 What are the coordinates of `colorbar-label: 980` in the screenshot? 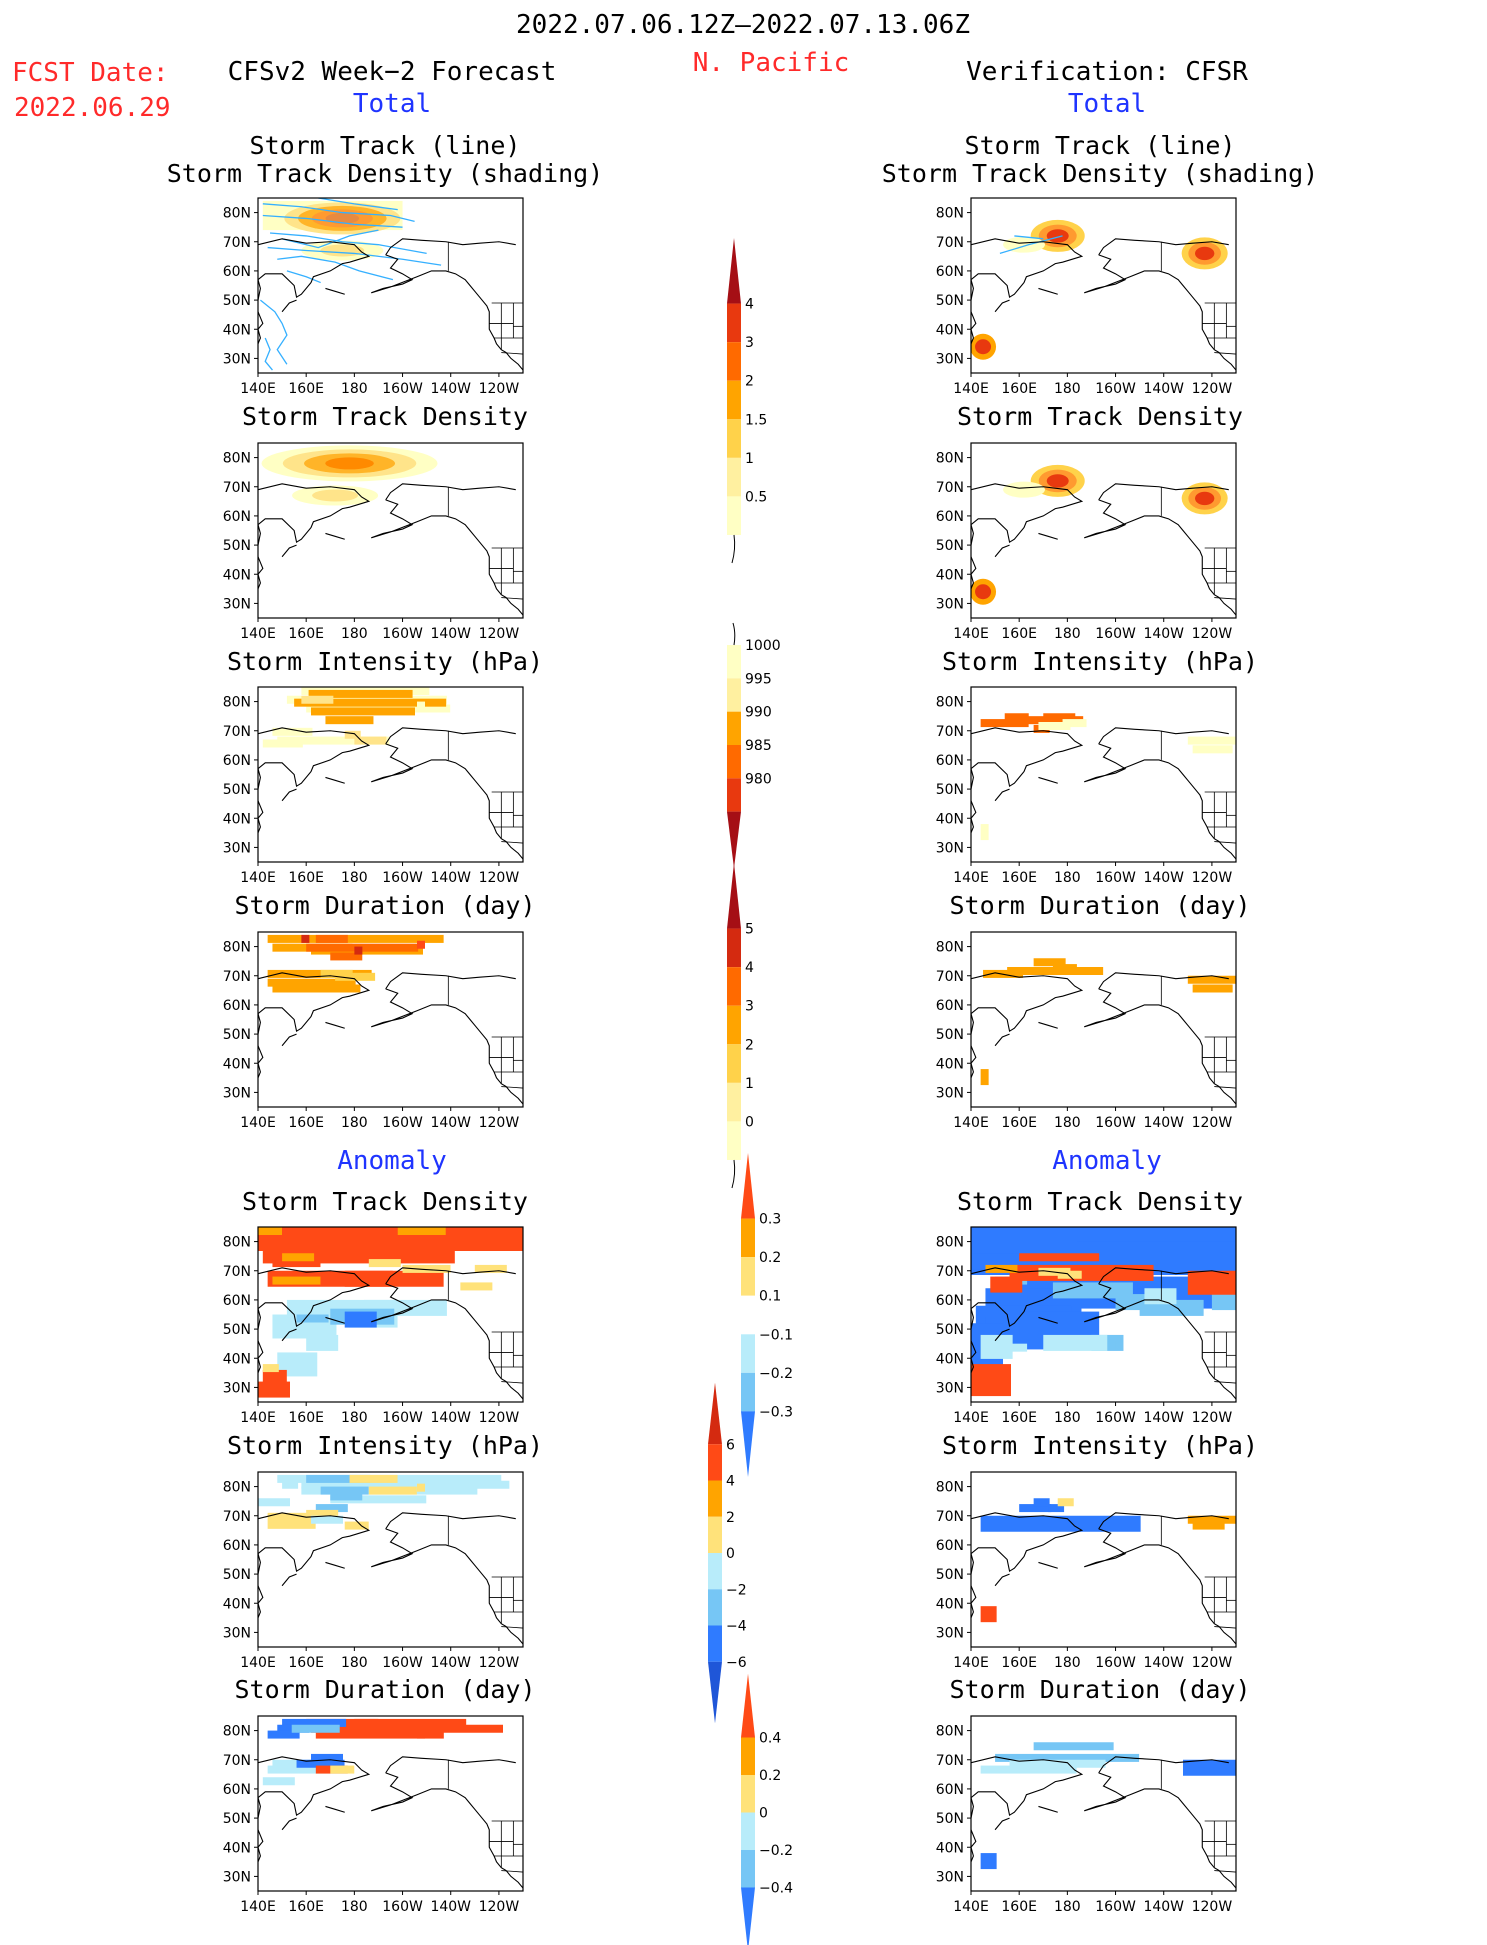 It's located at (758, 779).